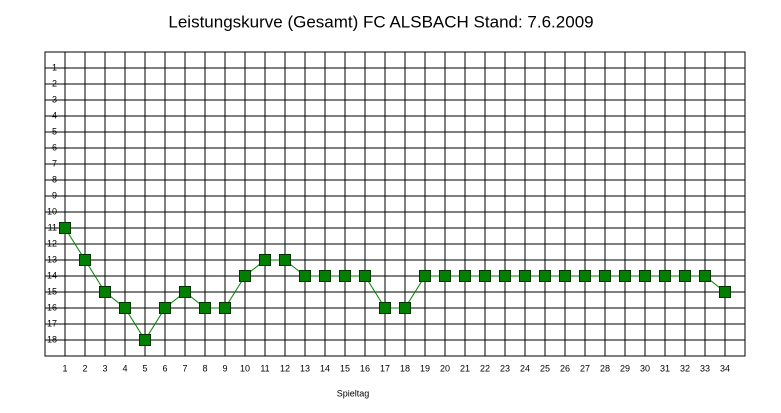 The height and width of the screenshot is (413, 781). What do you see at coordinates (164, 368) in the screenshot?
I see `x-tick-label: 6` at bounding box center [164, 368].